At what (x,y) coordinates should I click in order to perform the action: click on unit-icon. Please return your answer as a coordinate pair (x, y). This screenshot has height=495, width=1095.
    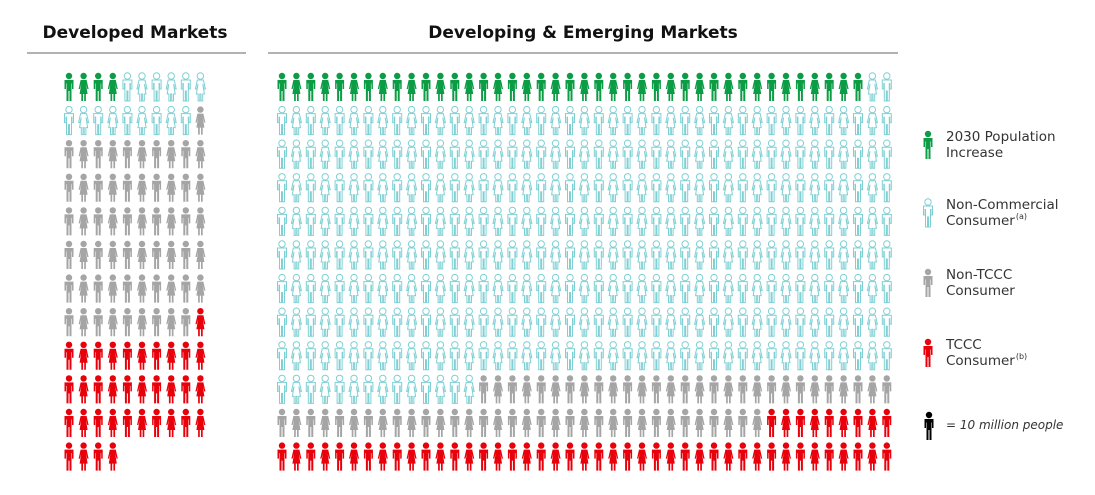
    Looking at the image, I should click on (929, 425).